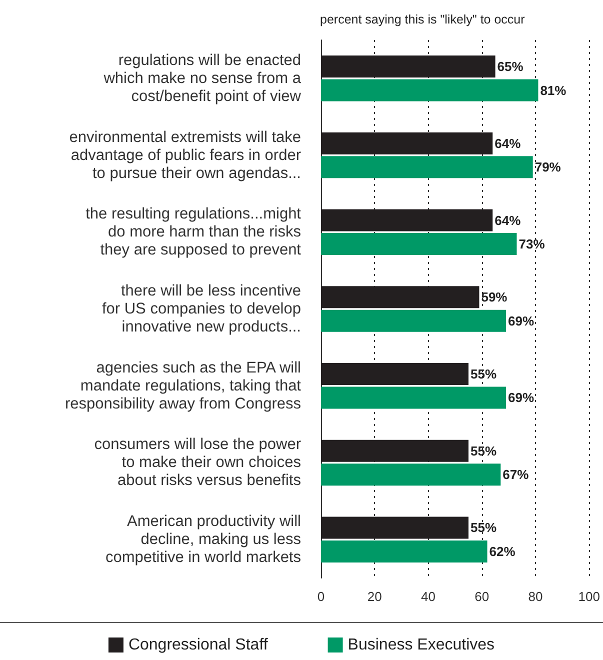  I want to click on y-tick-label: regulations will be enacted which make no sense from a cost/benefit point of view, so click(202, 78).